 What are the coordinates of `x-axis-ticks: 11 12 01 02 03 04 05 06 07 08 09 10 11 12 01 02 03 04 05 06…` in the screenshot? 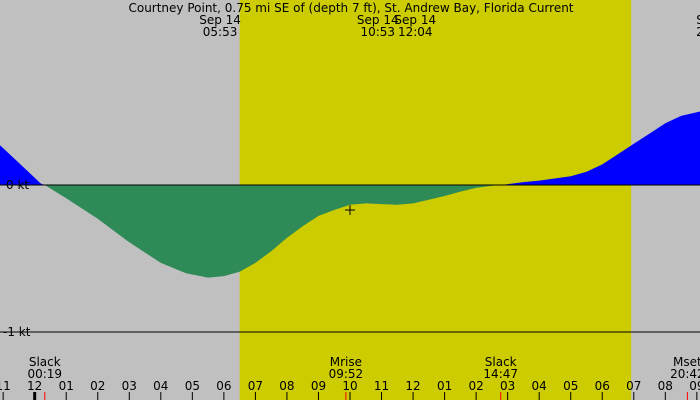 It's located at (350, 389).